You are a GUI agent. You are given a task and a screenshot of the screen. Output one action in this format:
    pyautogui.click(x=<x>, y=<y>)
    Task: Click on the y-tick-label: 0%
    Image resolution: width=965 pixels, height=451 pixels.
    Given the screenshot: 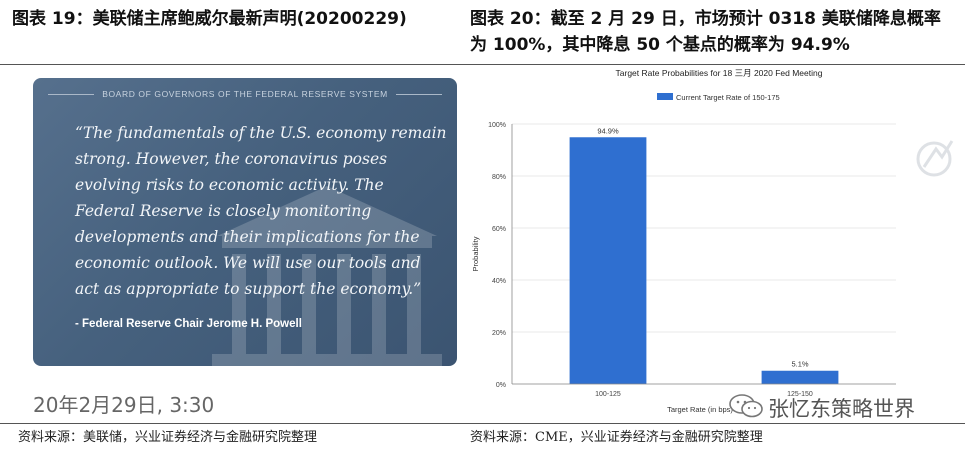 What is the action you would take?
    pyautogui.click(x=501, y=385)
    